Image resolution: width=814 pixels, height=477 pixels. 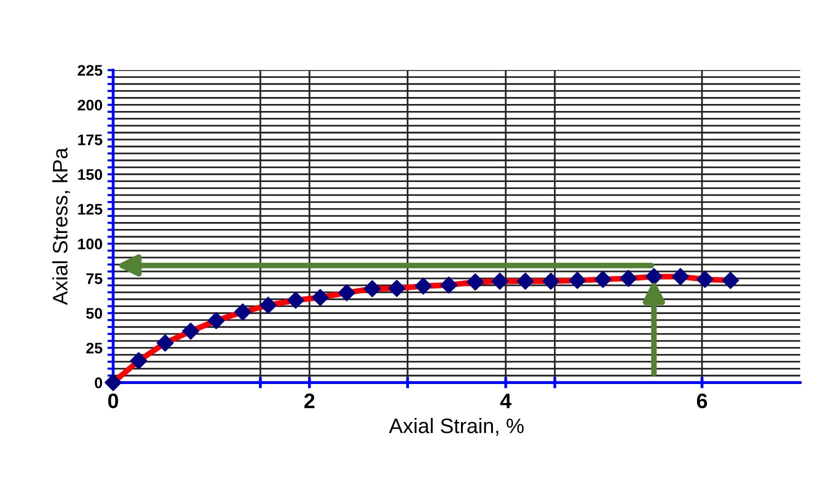 I want to click on x-axis-title: Axial Strain, %, so click(x=456, y=427).